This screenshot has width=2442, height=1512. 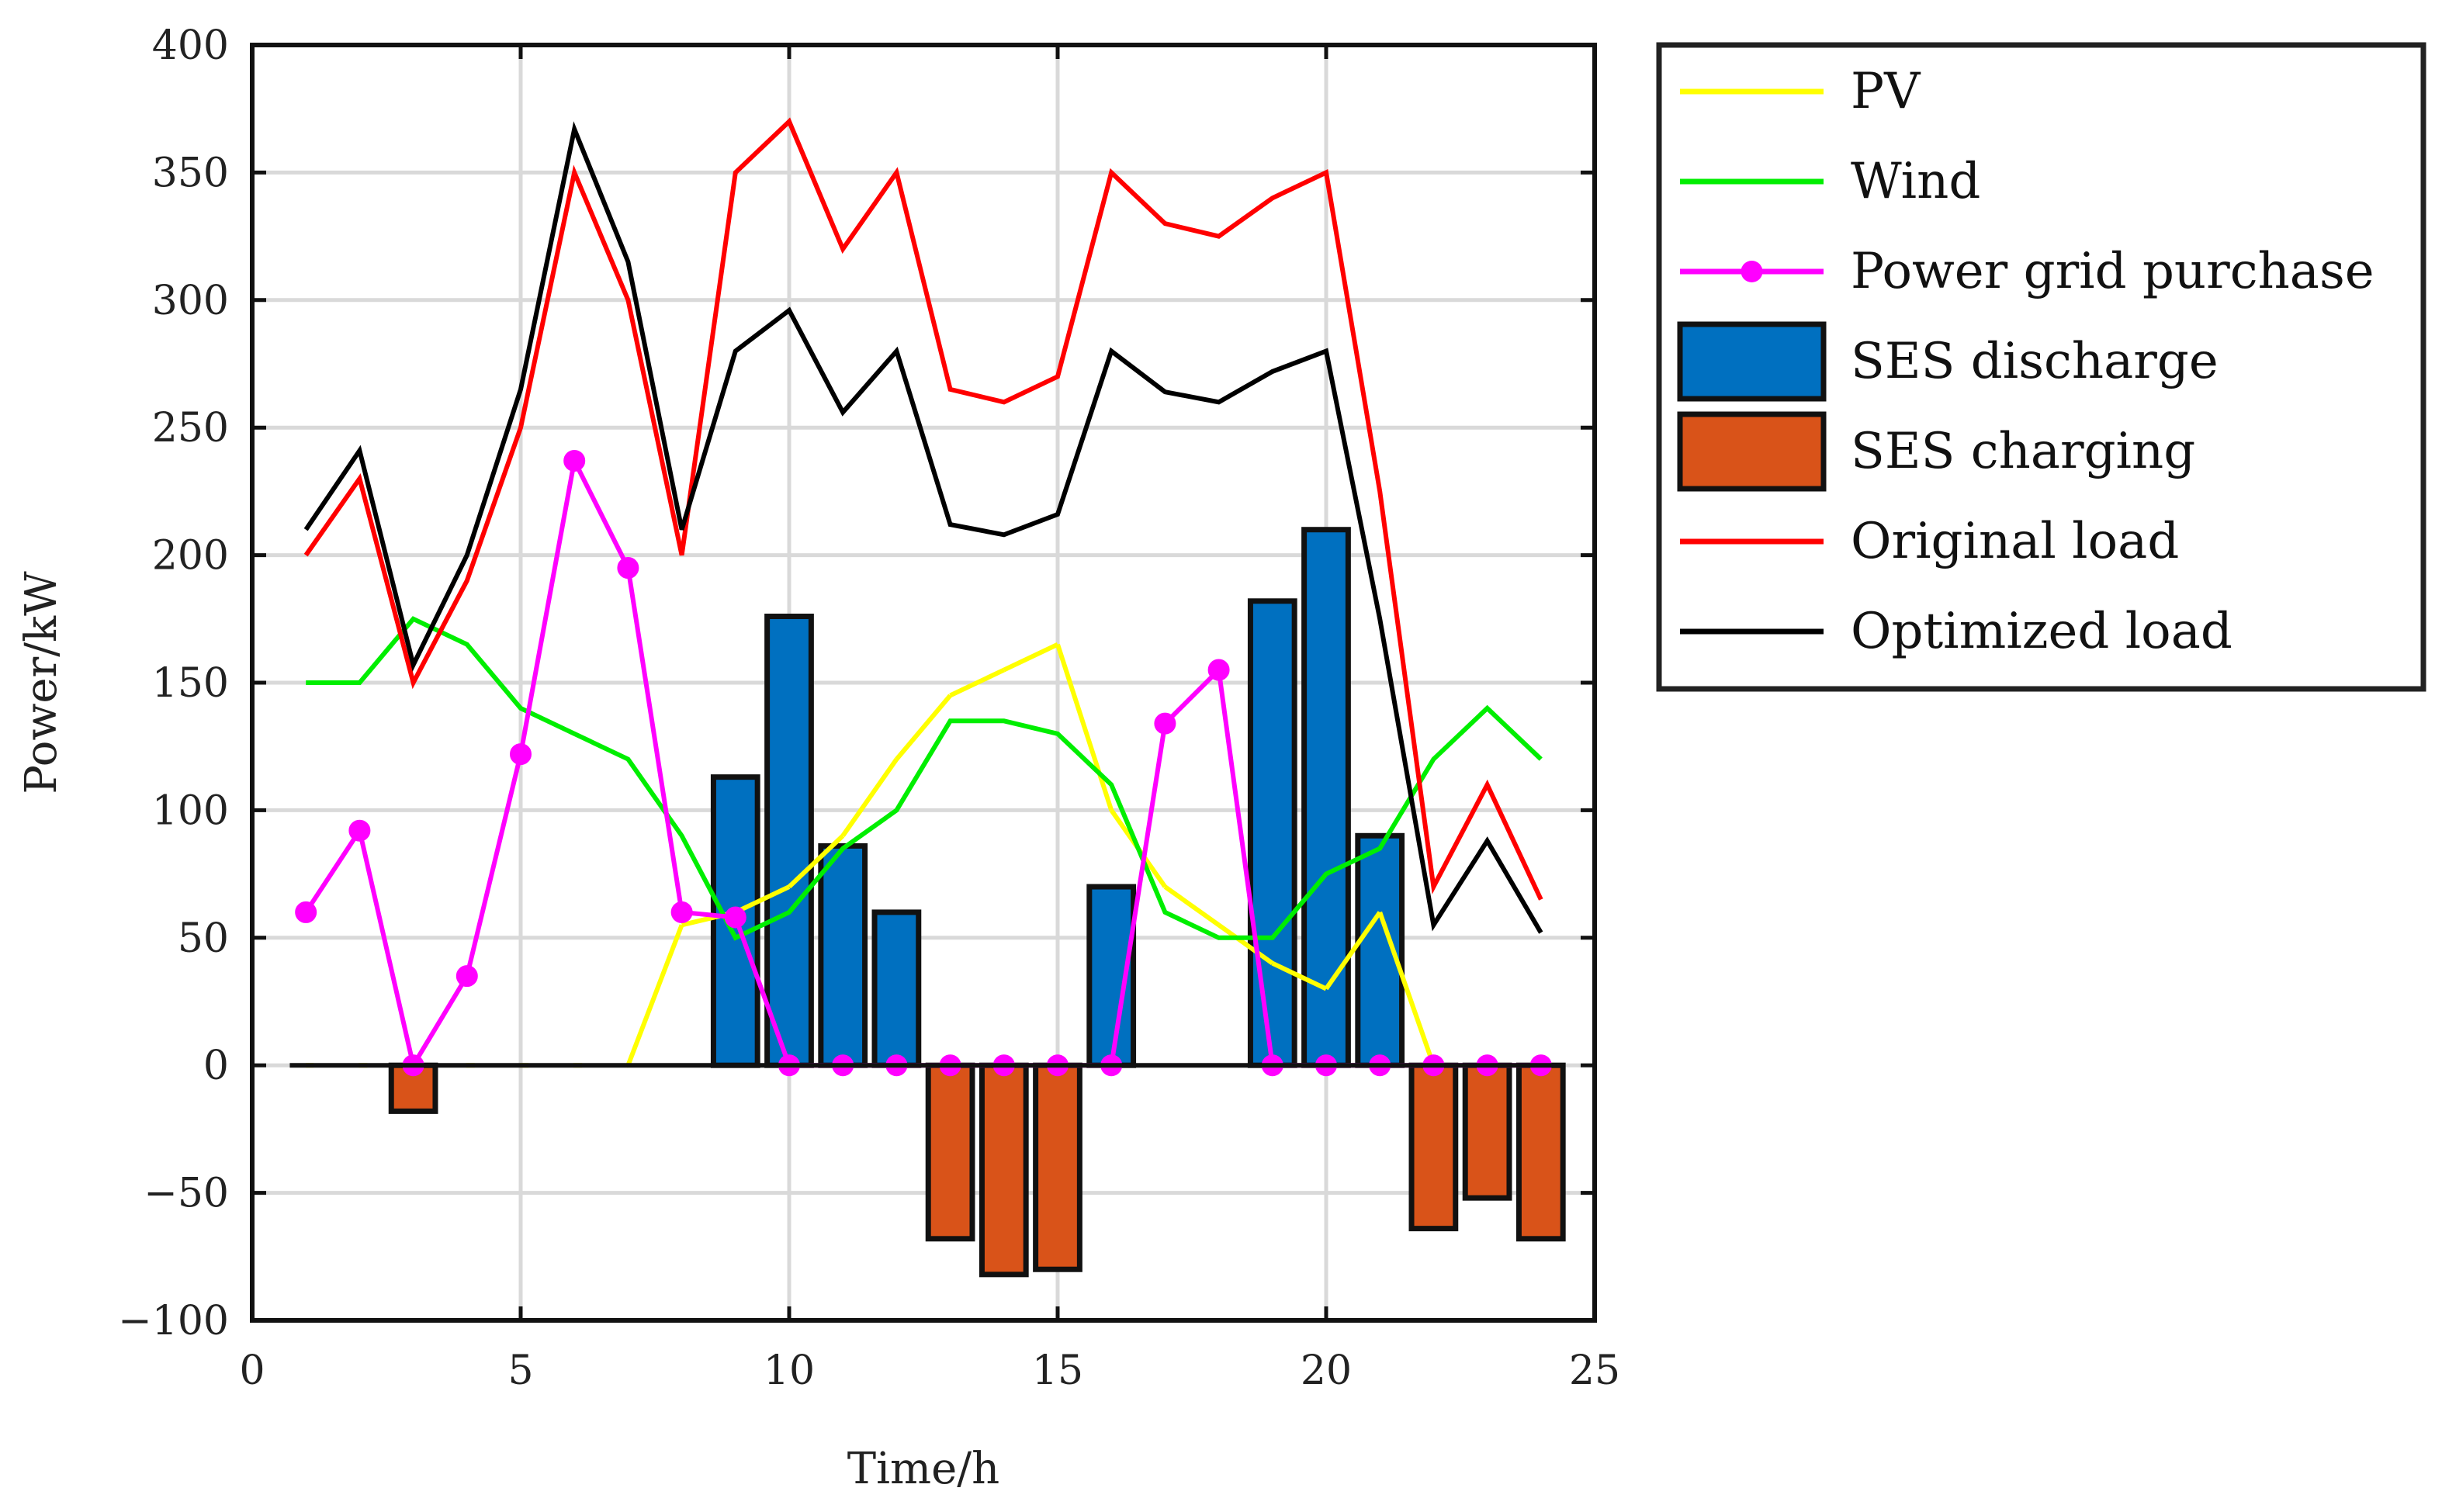 What do you see at coordinates (190, 810) in the screenshot?
I see `y-tick-label: 100` at bounding box center [190, 810].